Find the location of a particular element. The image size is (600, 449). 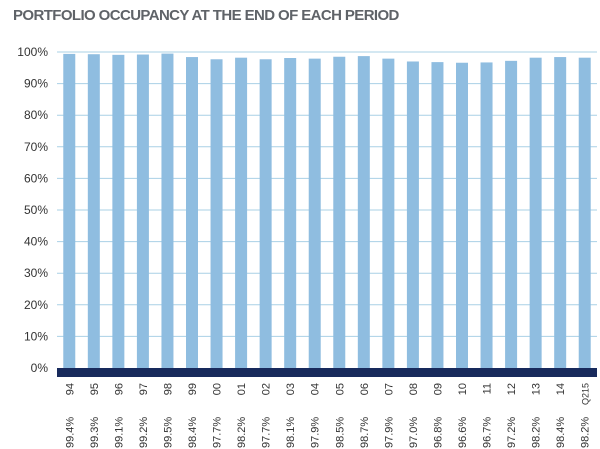

y-tick-label: 90% is located at coordinates (36, 84).